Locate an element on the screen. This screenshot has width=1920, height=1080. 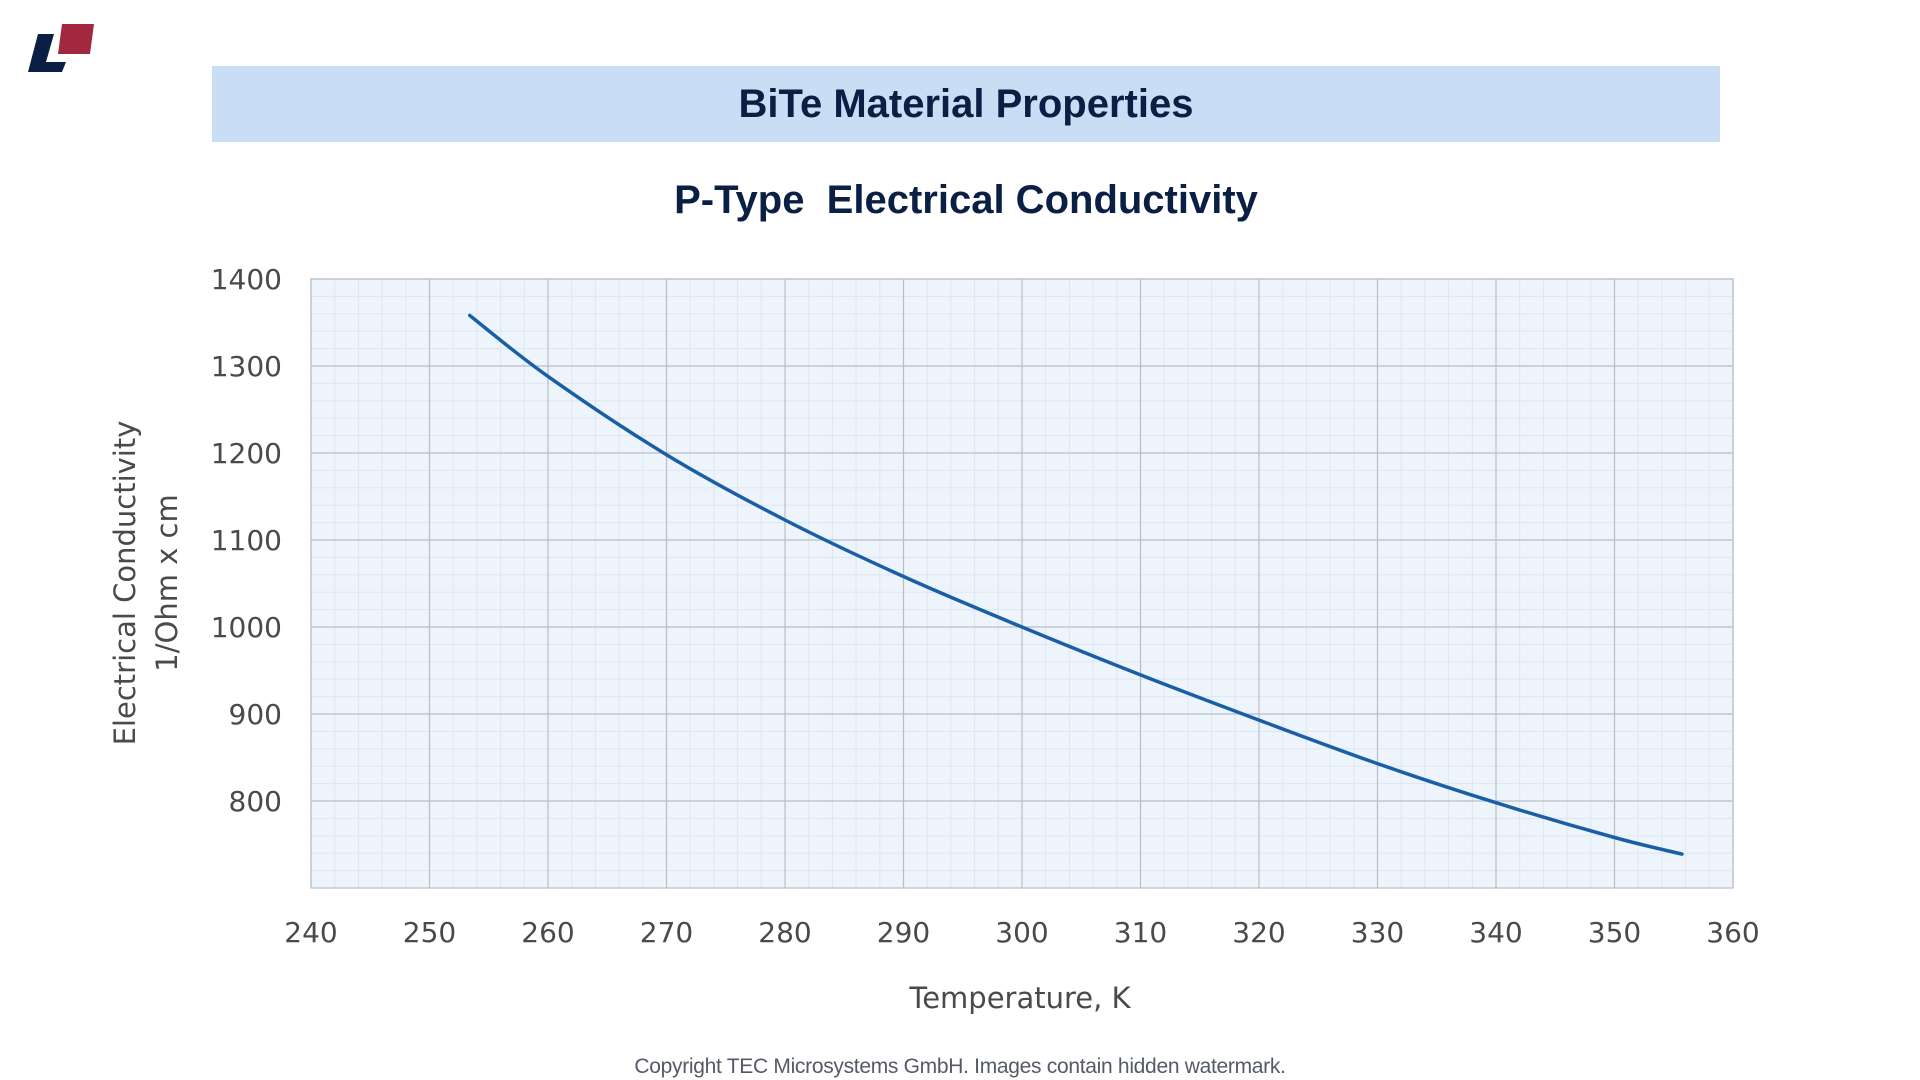
company-logo is located at coordinates (61, 48).